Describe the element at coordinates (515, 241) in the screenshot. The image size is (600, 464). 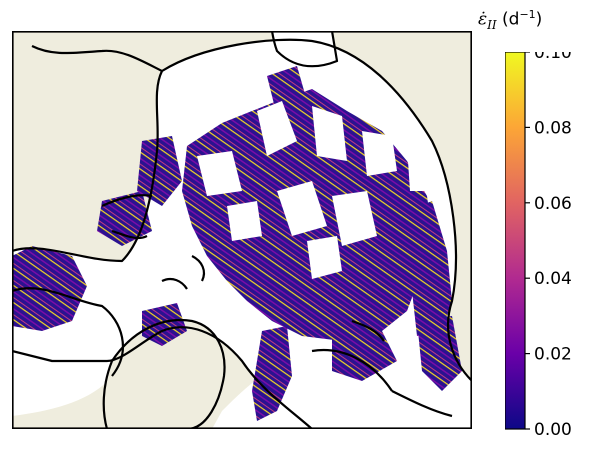
I see `colorbar-gradient` at that location.